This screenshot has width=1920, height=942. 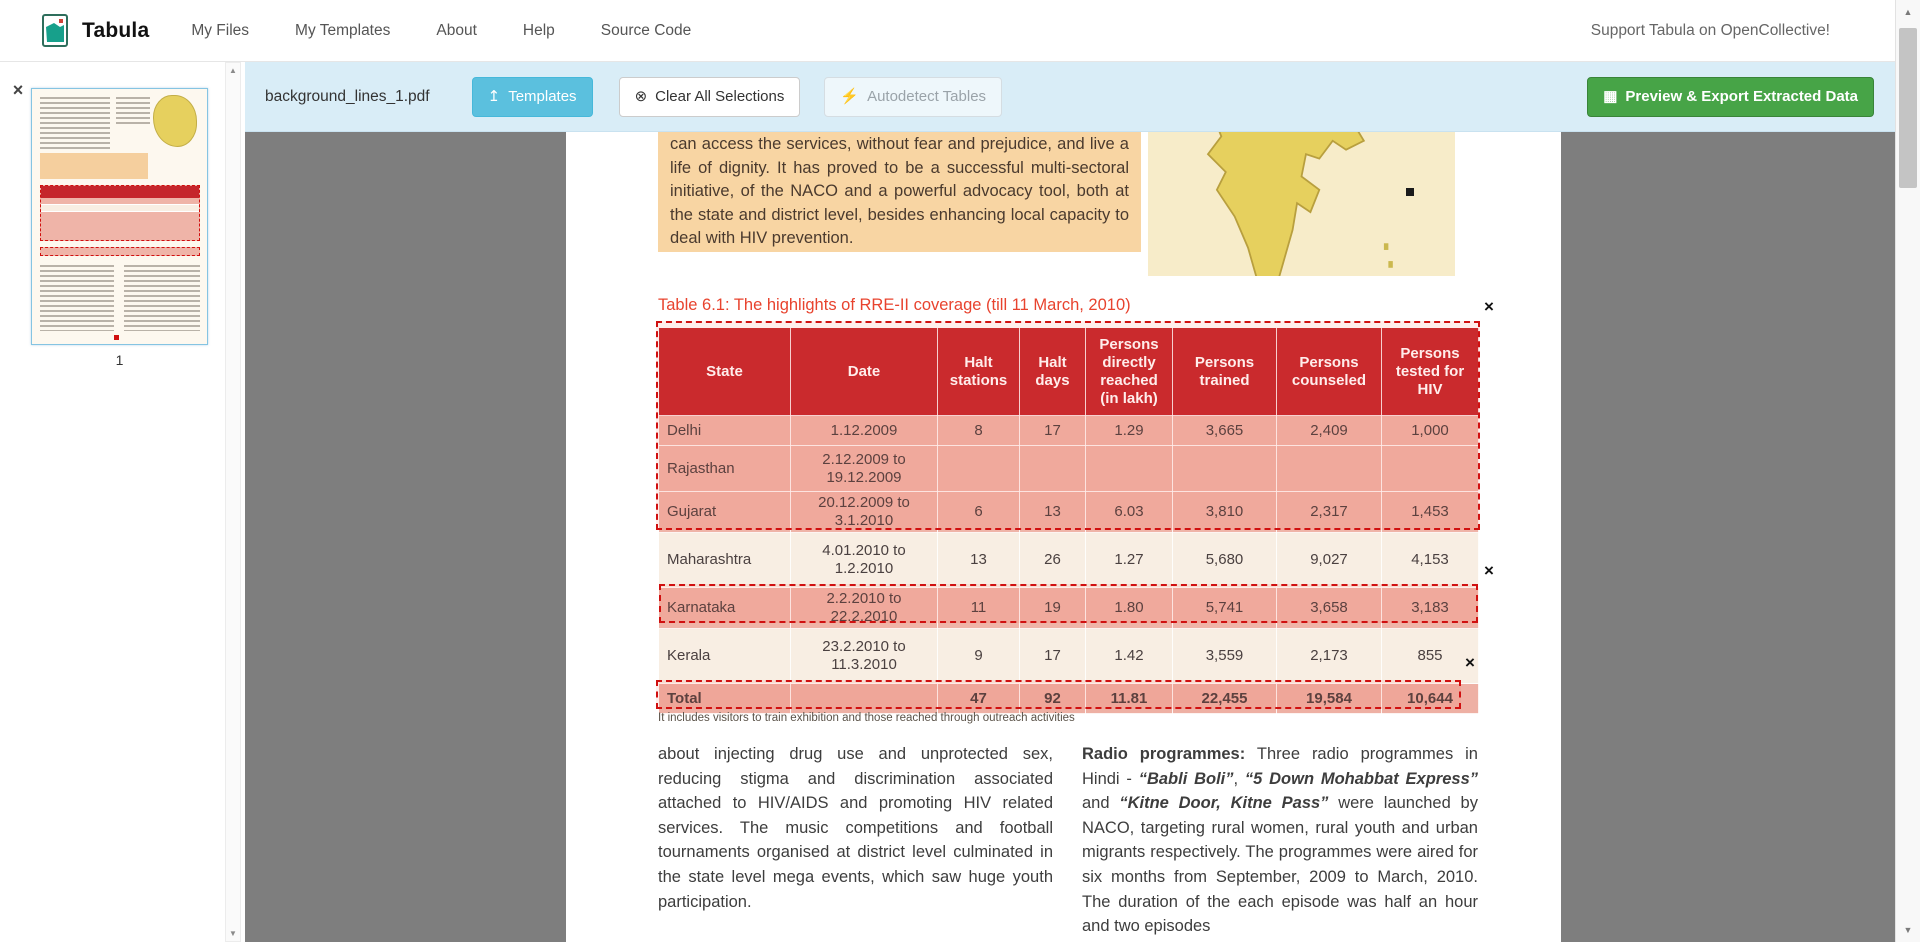 I want to click on templates-icon: ↥, so click(x=494, y=96).